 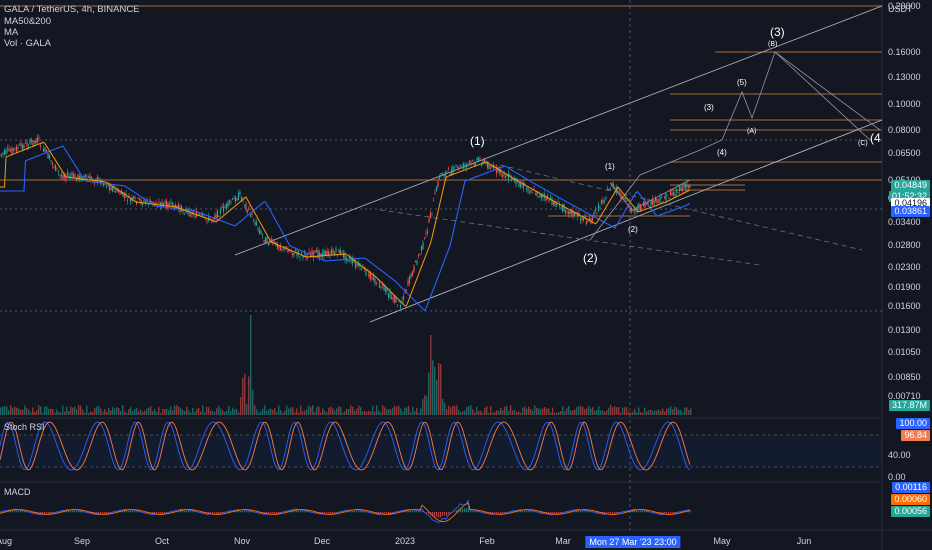 What do you see at coordinates (24, 427) in the screenshot?
I see `stoch-rsi-title: Stoch RSI` at bounding box center [24, 427].